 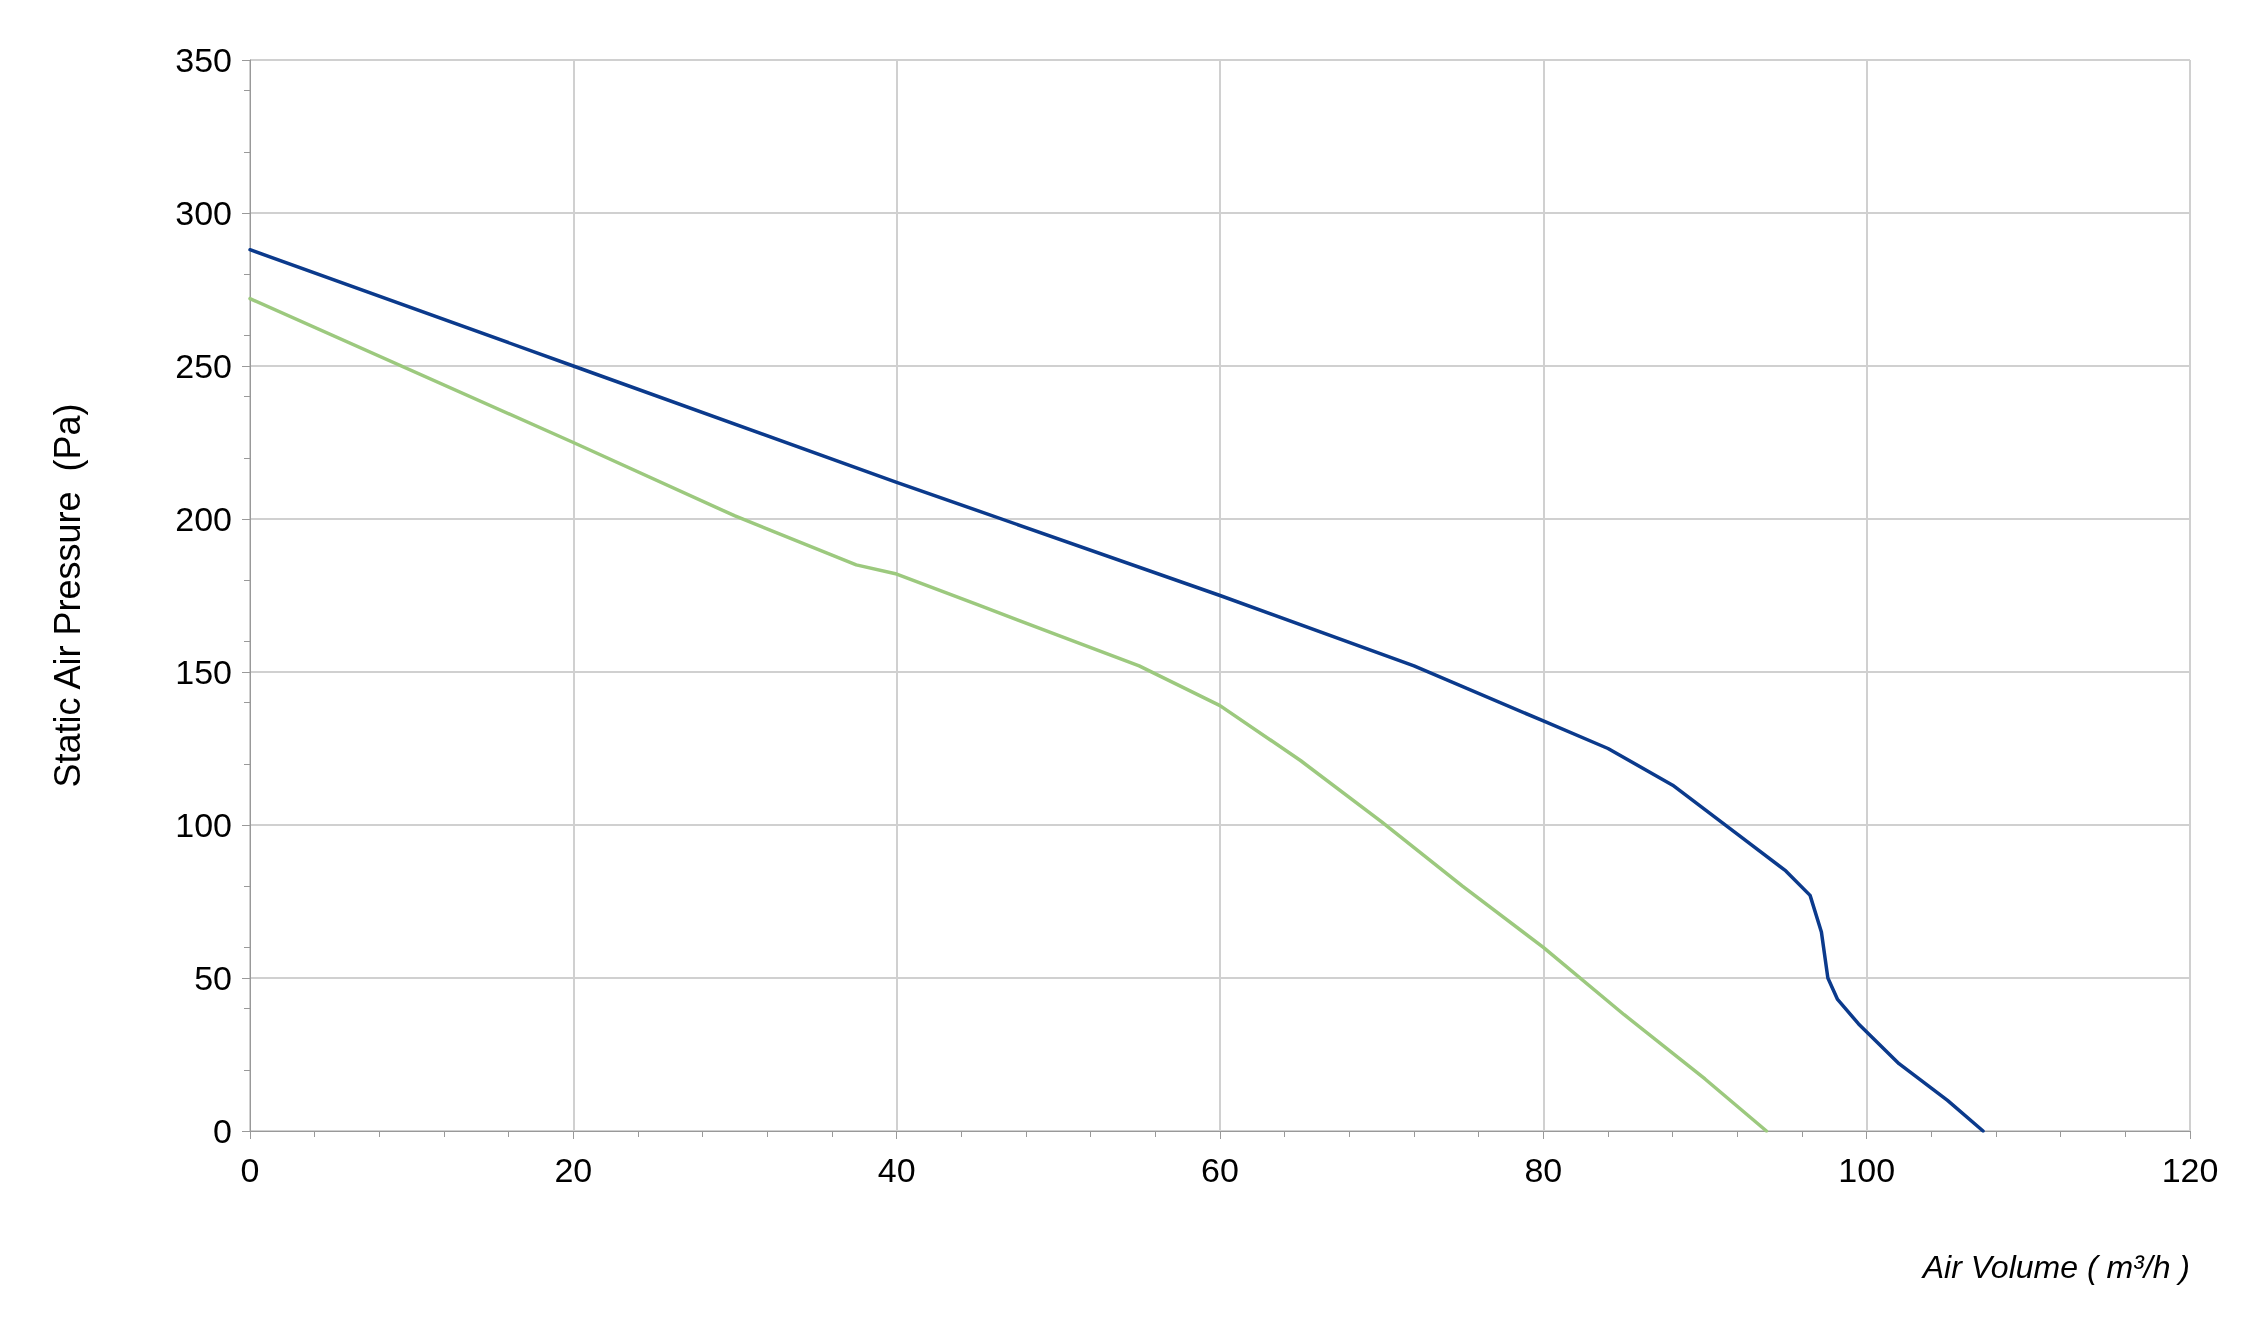 I want to click on x-tick-label: 40, so click(x=896, y=1170).